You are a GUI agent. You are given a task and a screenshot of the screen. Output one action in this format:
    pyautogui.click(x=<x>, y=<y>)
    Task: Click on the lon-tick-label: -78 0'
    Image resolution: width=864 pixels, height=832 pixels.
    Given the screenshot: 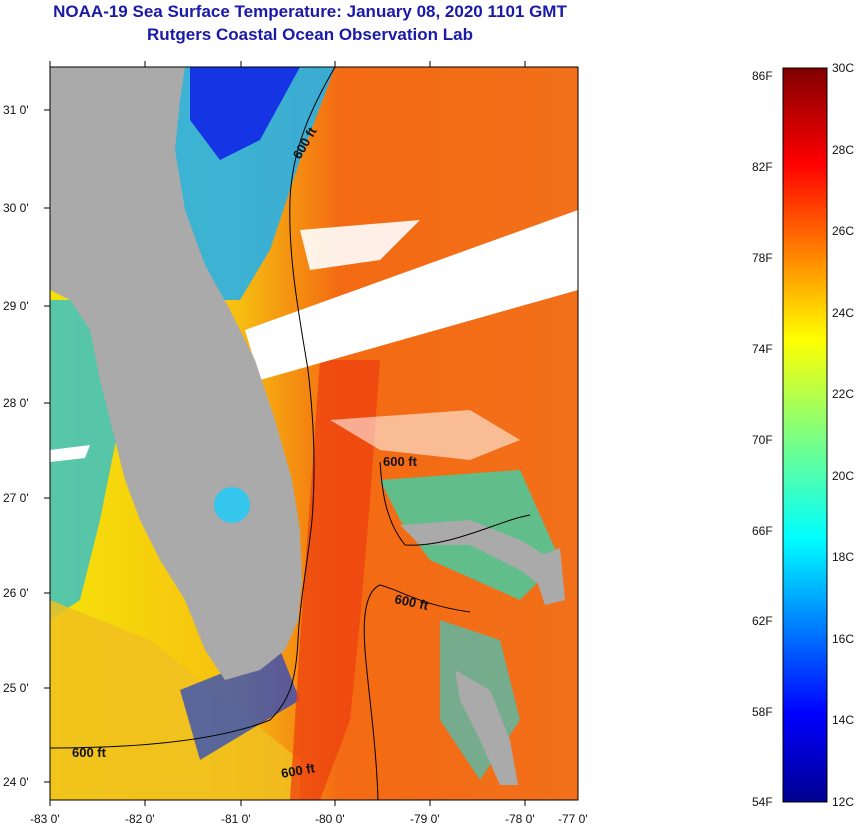 What is the action you would take?
    pyautogui.click(x=520, y=819)
    